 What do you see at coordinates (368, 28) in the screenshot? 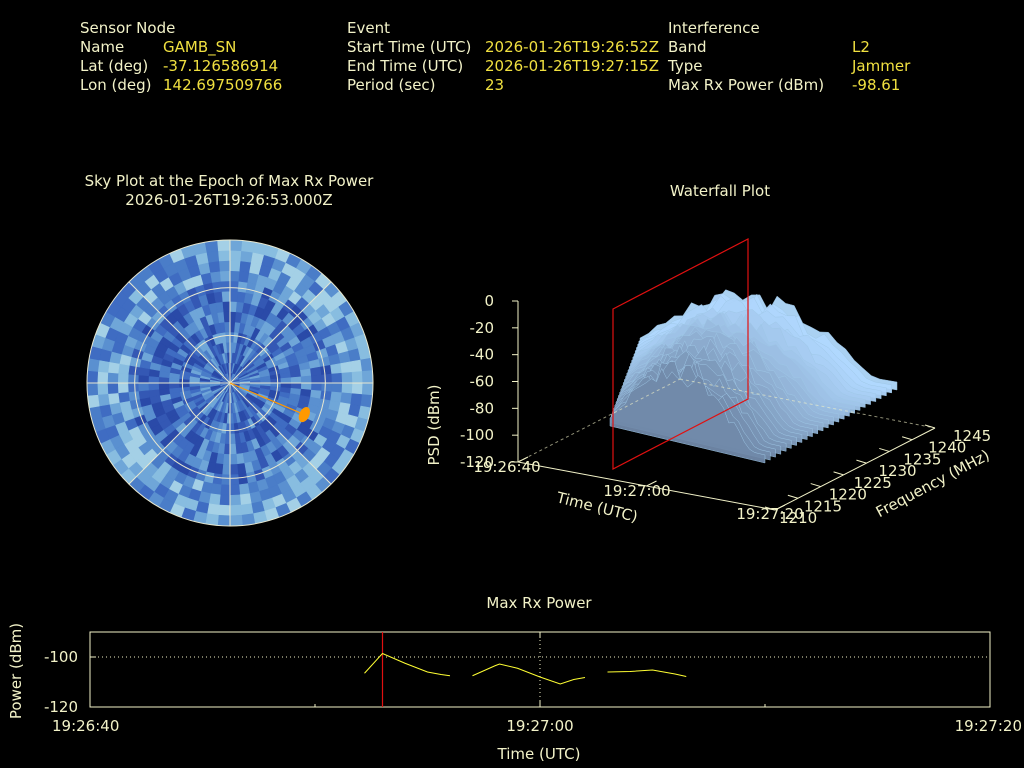
I see `event-heading: Event` at bounding box center [368, 28].